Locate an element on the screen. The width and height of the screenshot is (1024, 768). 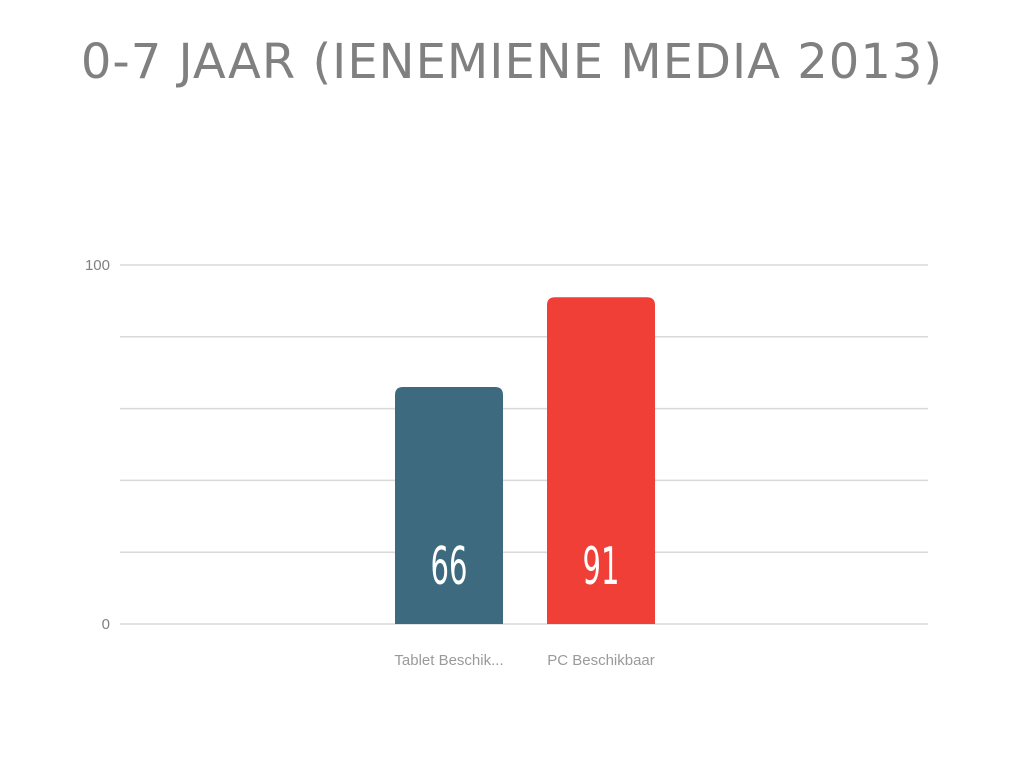
y-tick-label-0: 0 is located at coordinates (106, 624).